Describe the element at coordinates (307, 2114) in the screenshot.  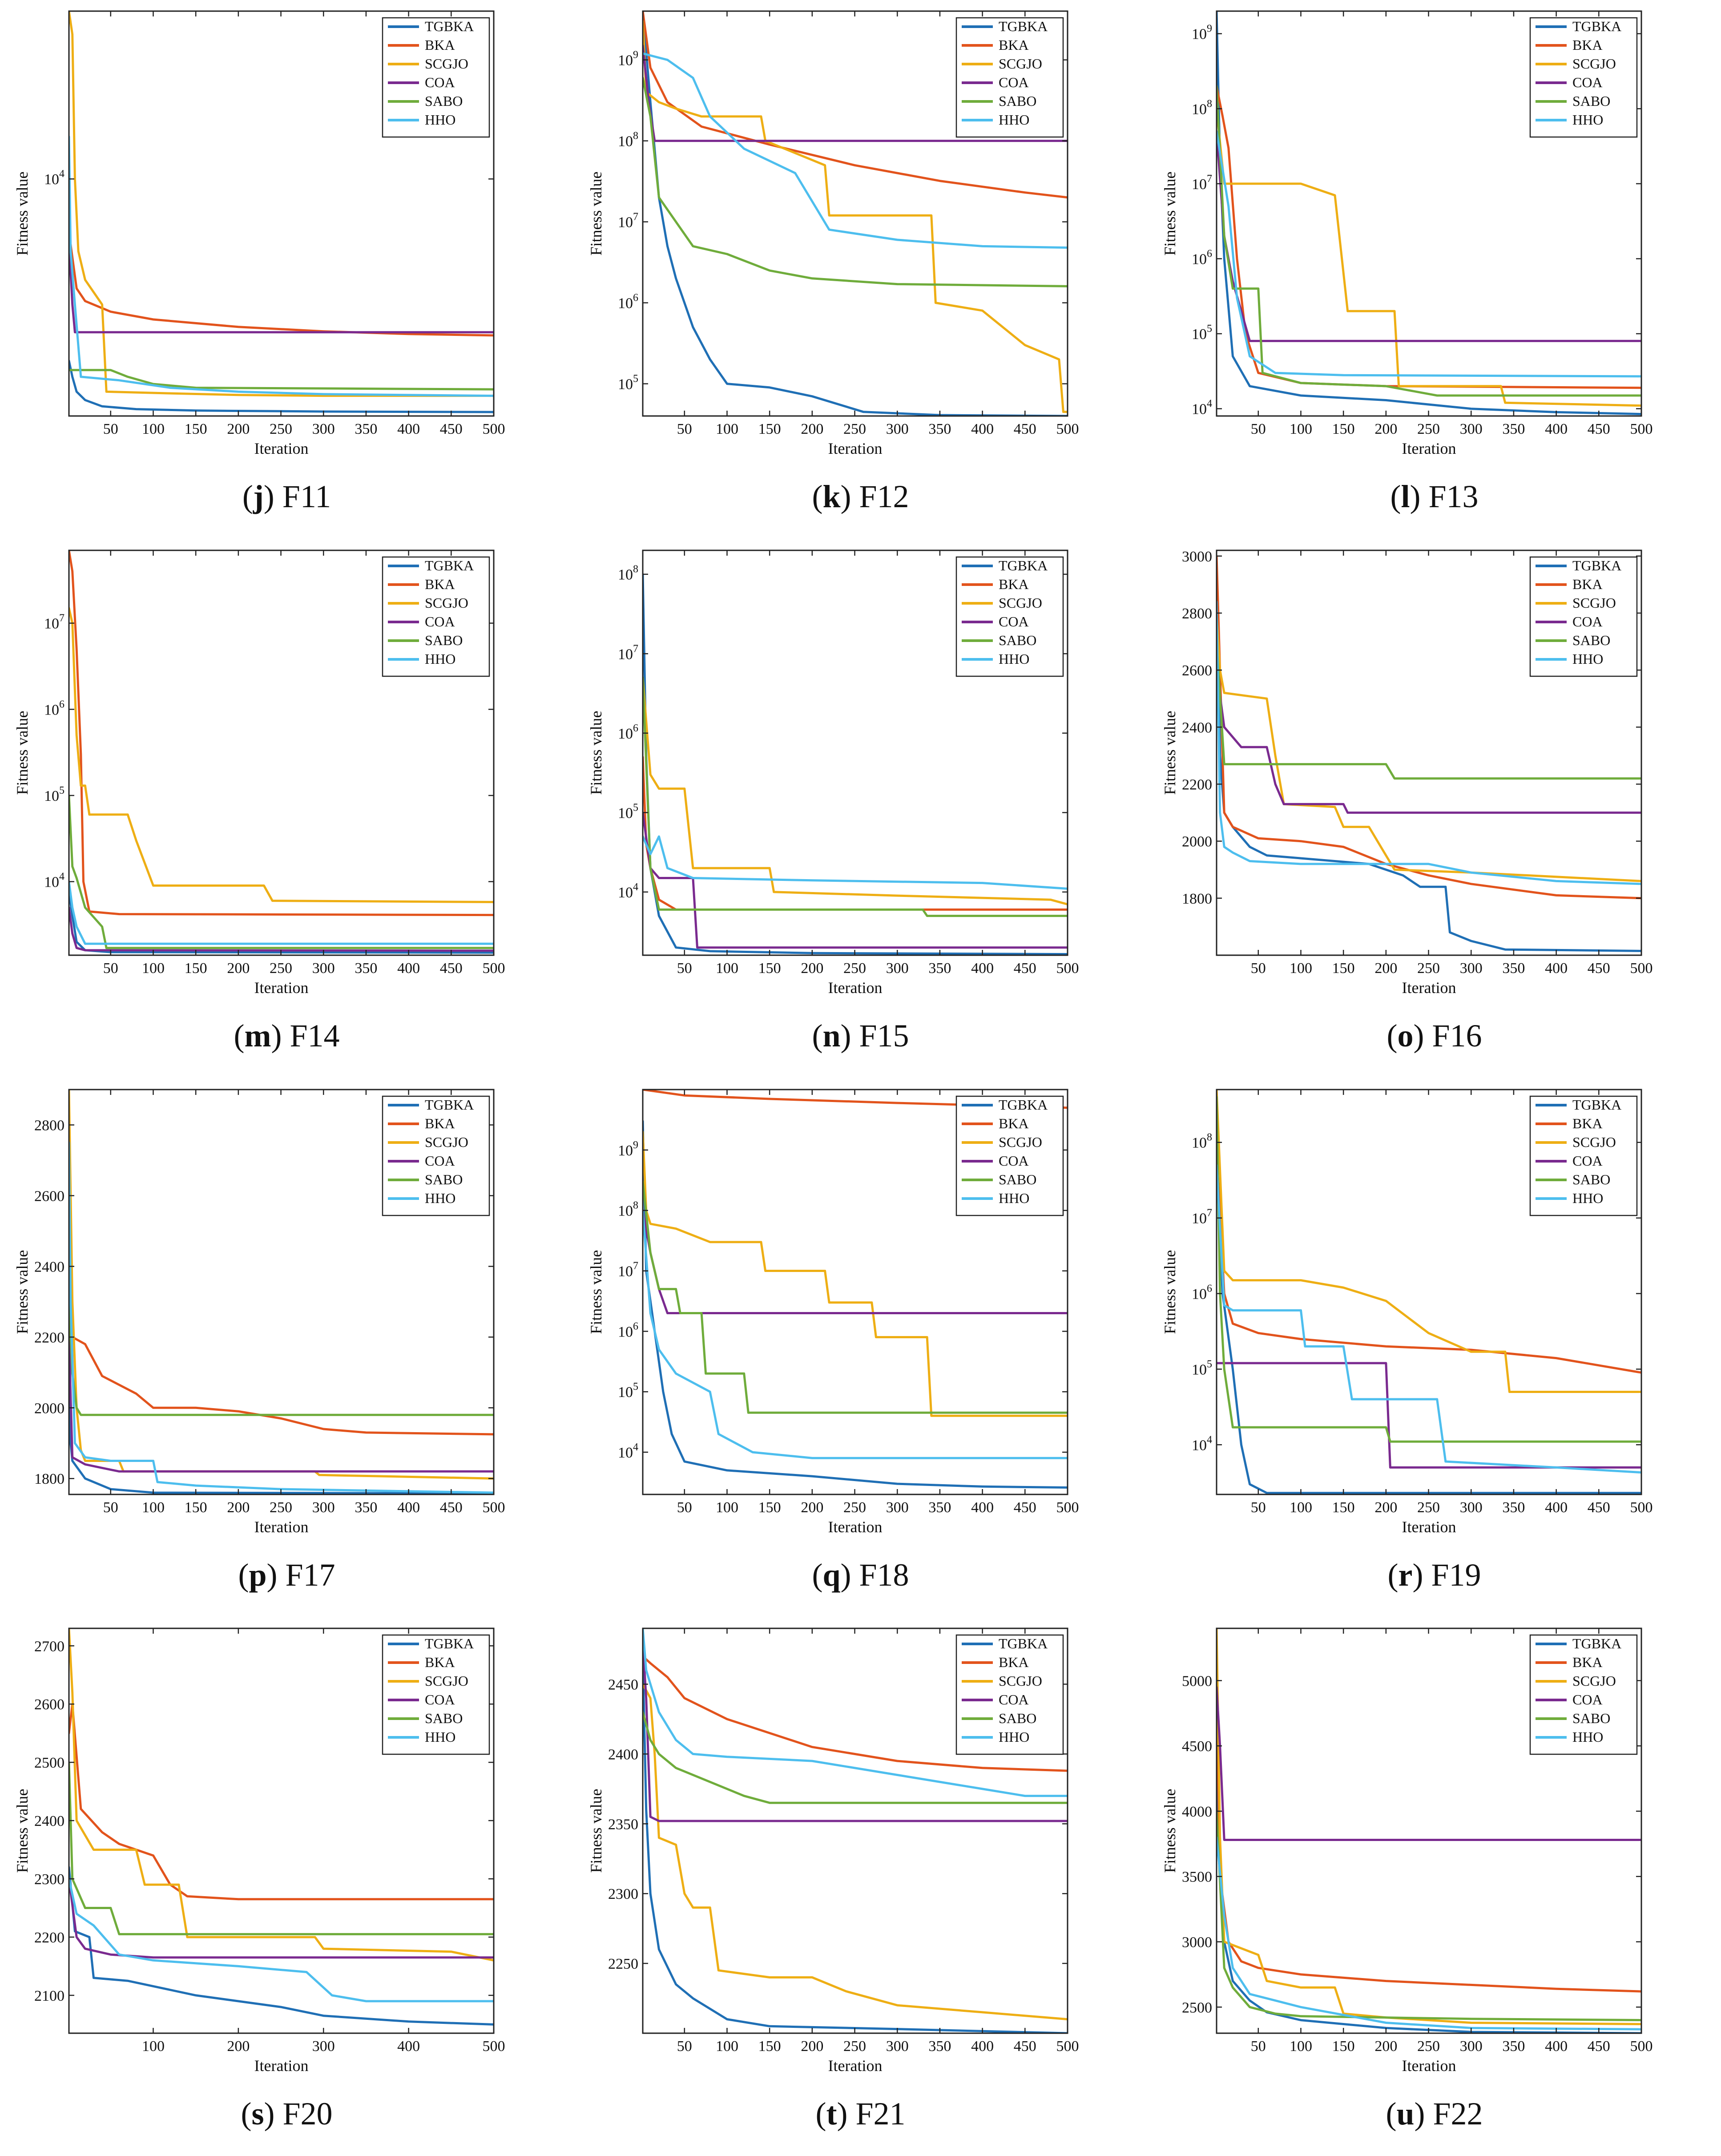
I see `caption-function: F20` at that location.